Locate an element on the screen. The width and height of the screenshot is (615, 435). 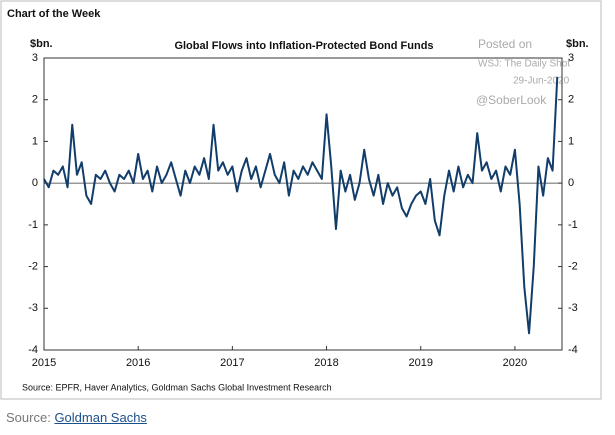
y-axis-label: $bn. is located at coordinates (41, 44).